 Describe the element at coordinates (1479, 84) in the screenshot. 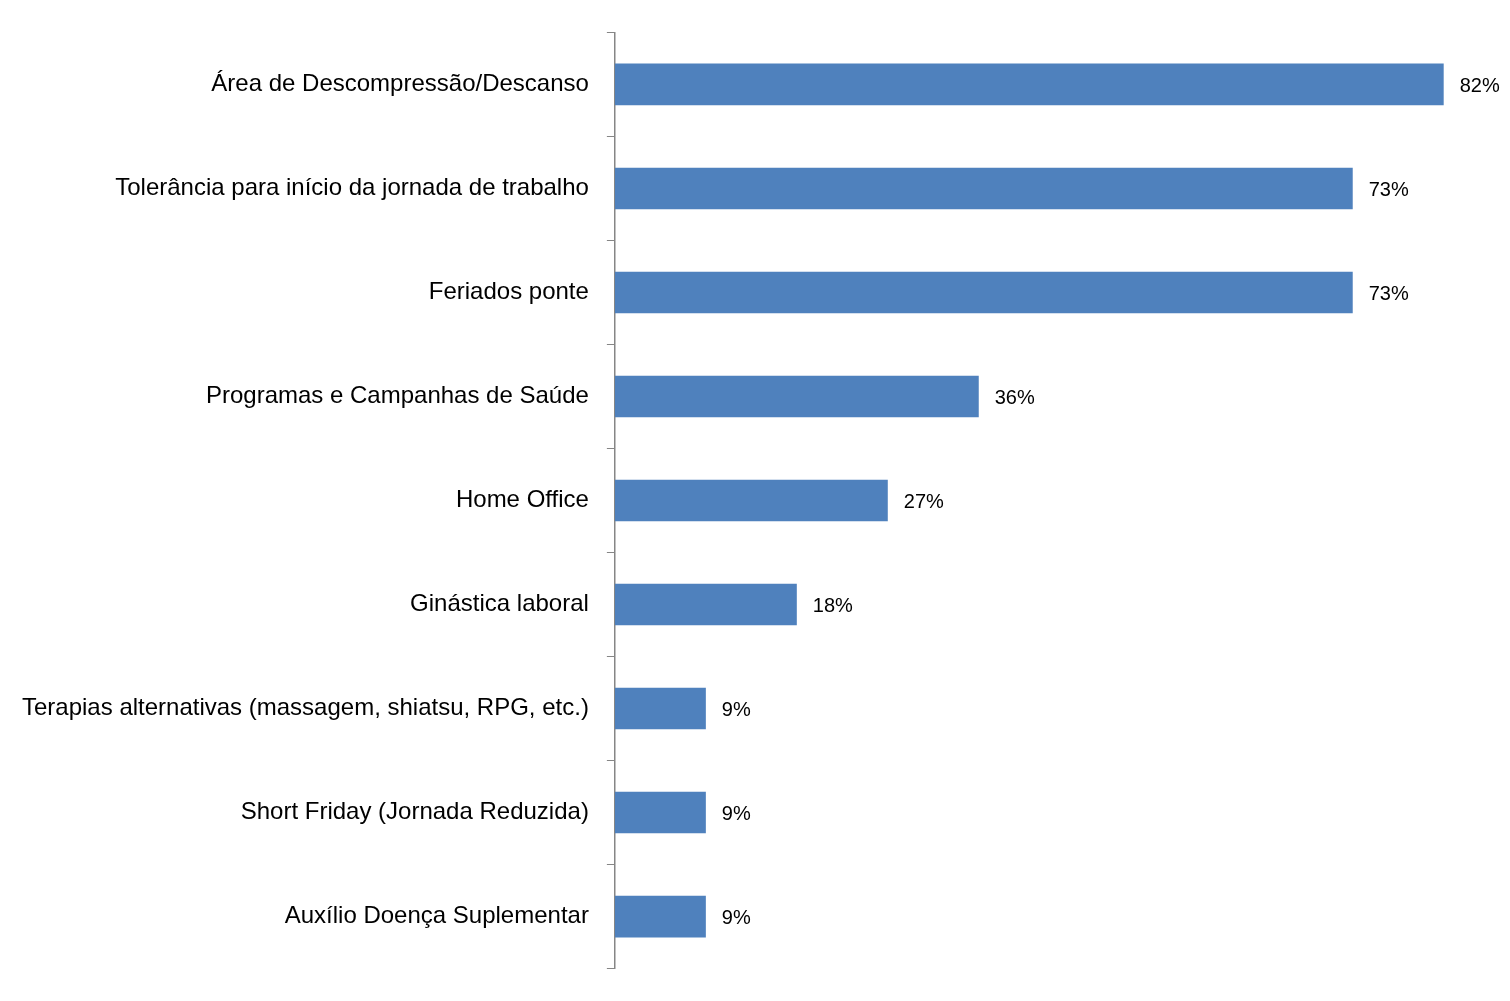

I see `data-label: 82%` at that location.